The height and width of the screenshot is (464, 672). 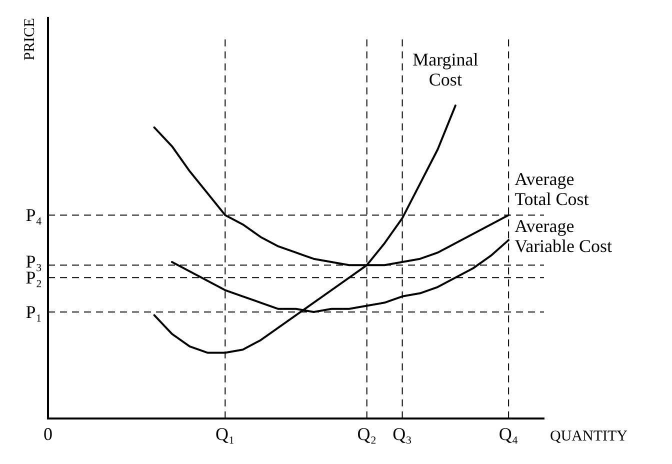 What do you see at coordinates (551, 189) in the screenshot?
I see `series-label: Average Total Cost` at bounding box center [551, 189].